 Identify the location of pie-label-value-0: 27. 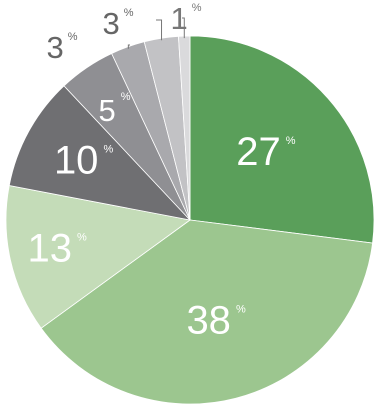
(258, 152).